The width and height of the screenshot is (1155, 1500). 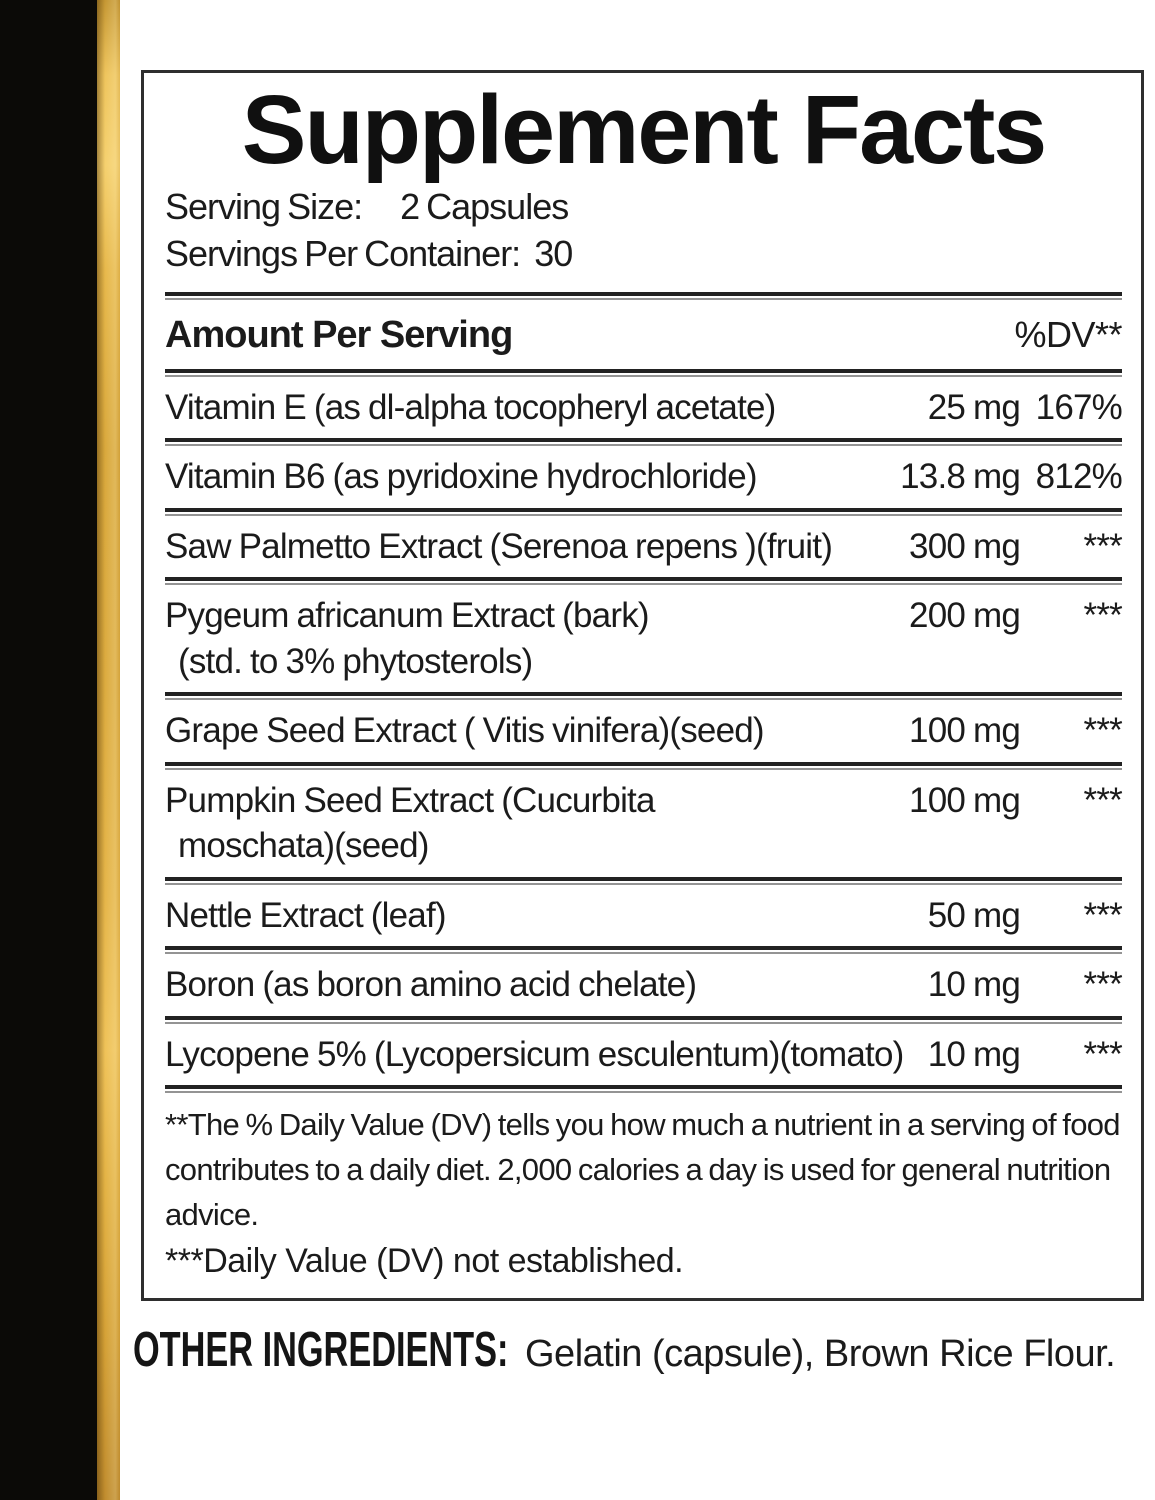 What do you see at coordinates (820, 1354) in the screenshot?
I see `other-ingredients-value: Gelatin (capsule), Brown Rice Flour.` at bounding box center [820, 1354].